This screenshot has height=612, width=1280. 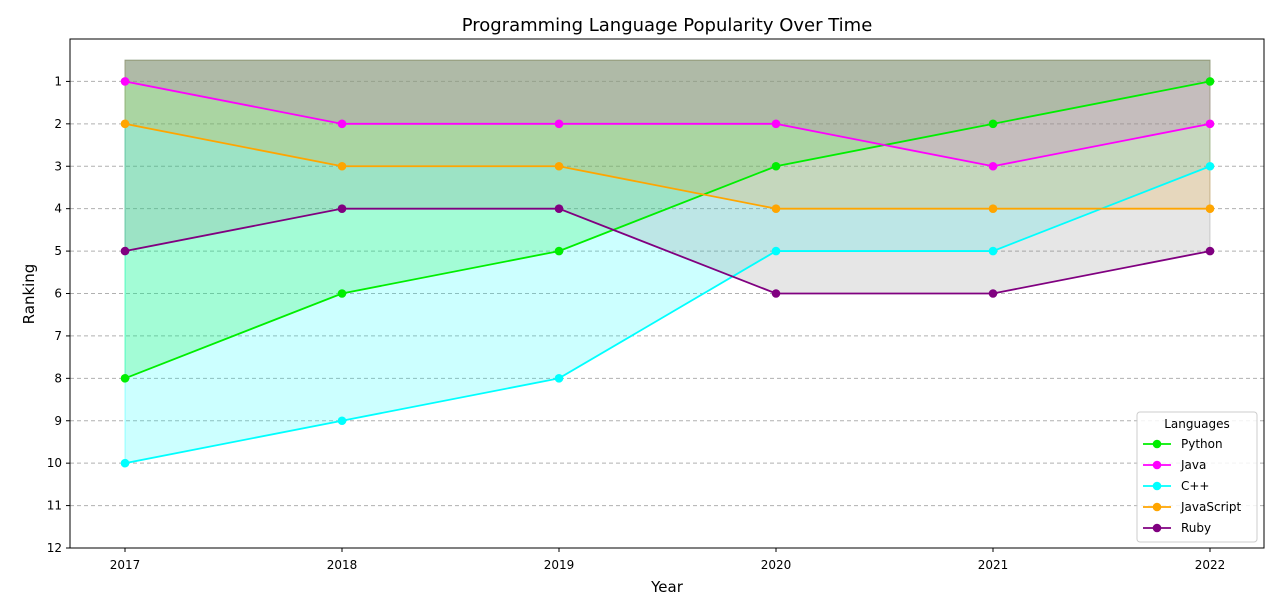 I want to click on series-line-ruby, so click(x=667, y=251).